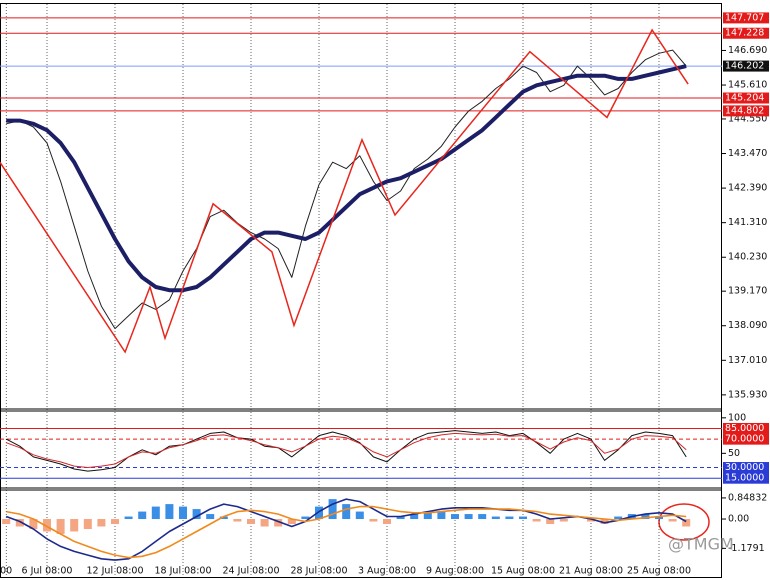  Describe the element at coordinates (734, 453) in the screenshot. I see `y-tick-label: 50` at that location.